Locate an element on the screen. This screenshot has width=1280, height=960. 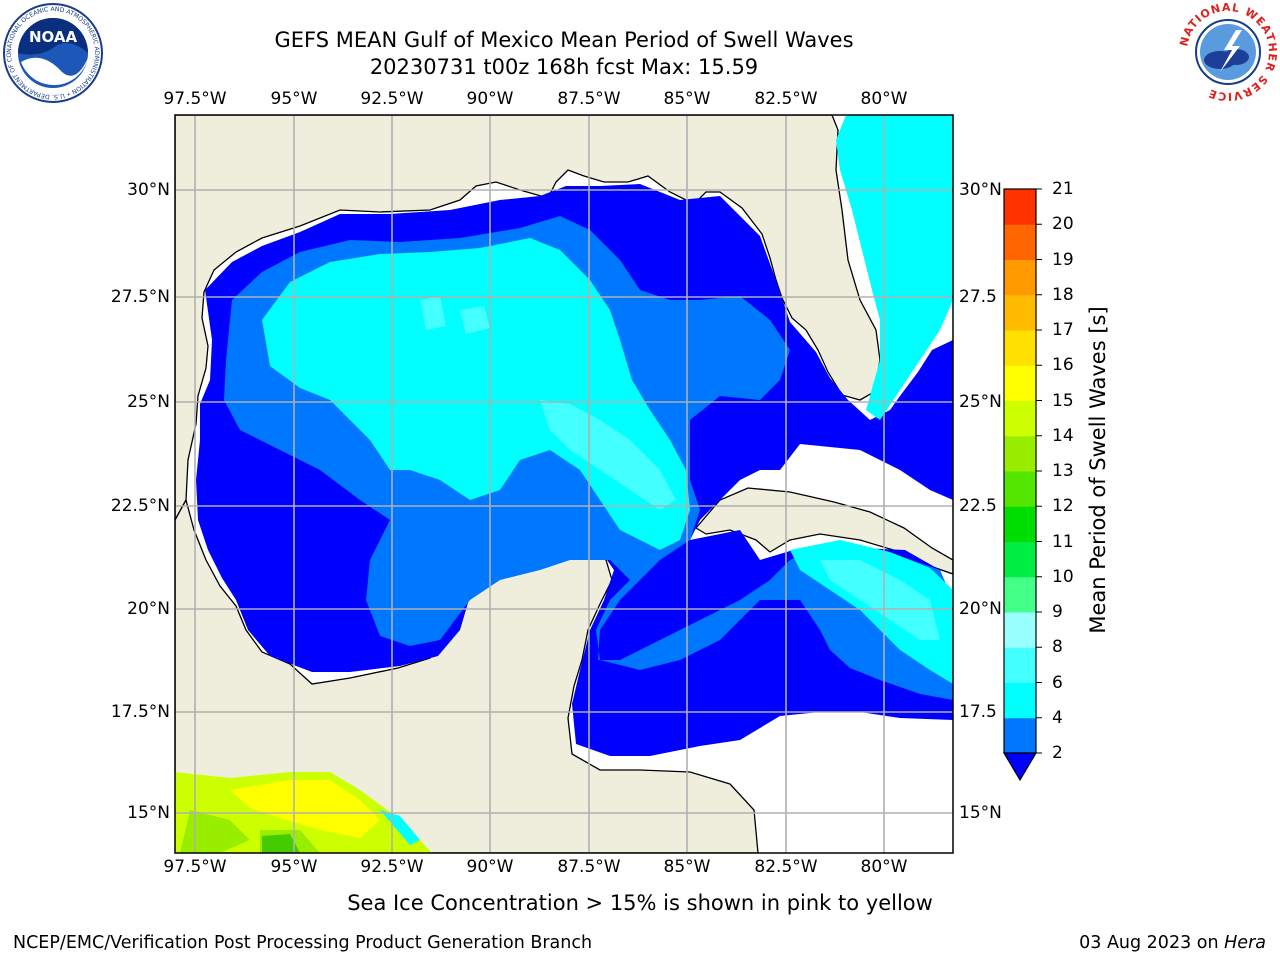
lon-tick-top: 90°W is located at coordinates (490, 99).